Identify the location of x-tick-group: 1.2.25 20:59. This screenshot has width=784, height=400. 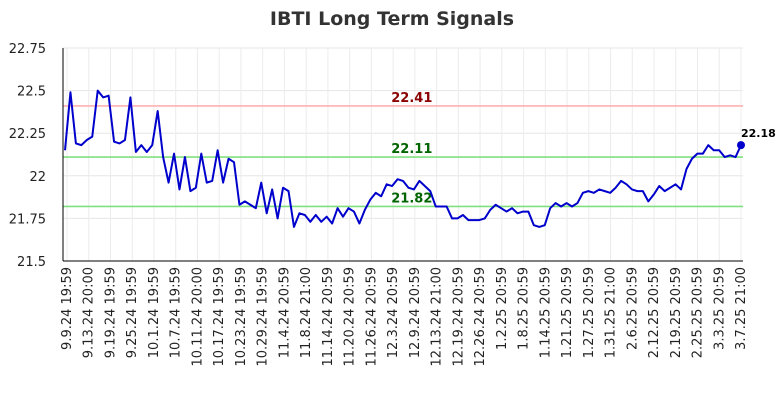
(502, 308).